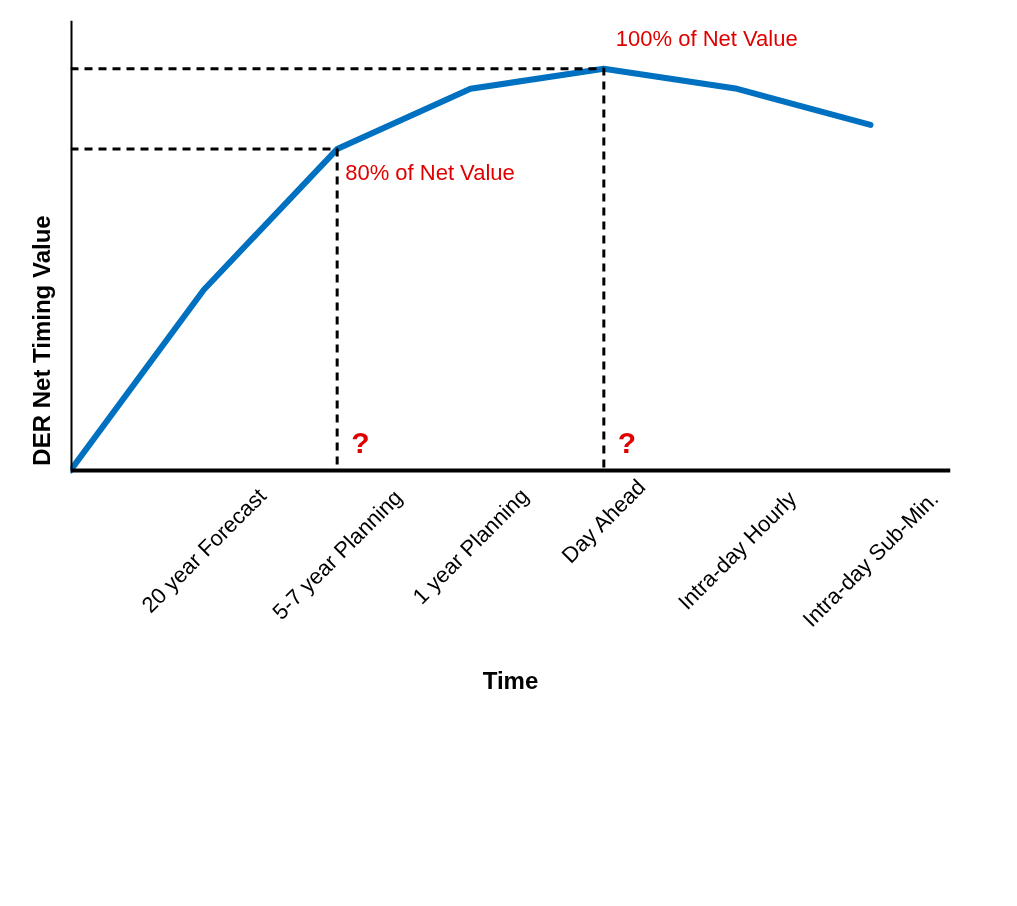 The width and height of the screenshot is (1017, 906). I want to click on y-axis-title: DER Net Timing Value, so click(41, 340).